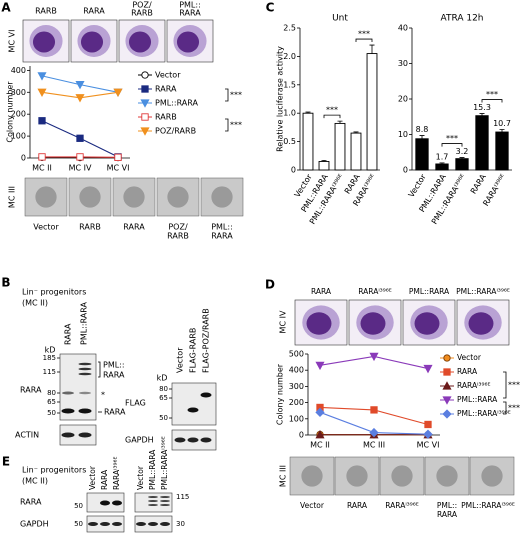  What do you see at coordinates (12, 41) in the screenshot?
I see `stage-label: MC VI` at bounding box center [12, 41].